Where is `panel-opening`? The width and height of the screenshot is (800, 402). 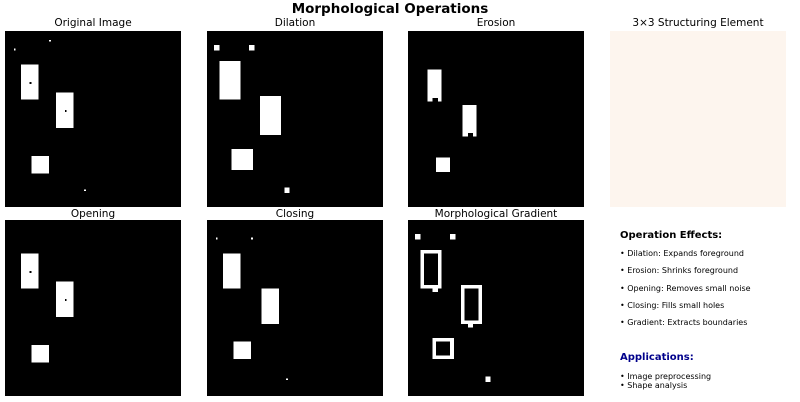
panel-opening is located at coordinates (93, 308).